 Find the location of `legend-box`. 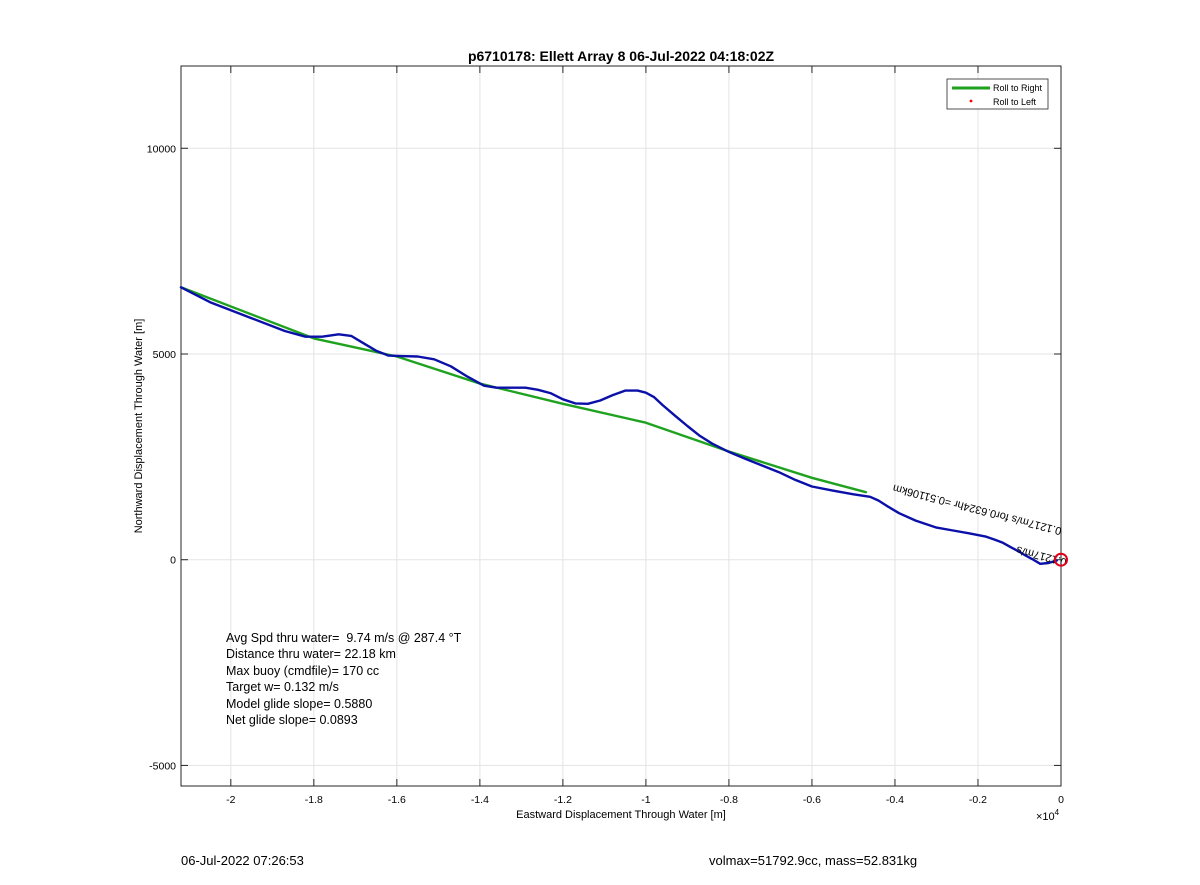

legend-box is located at coordinates (997, 94).